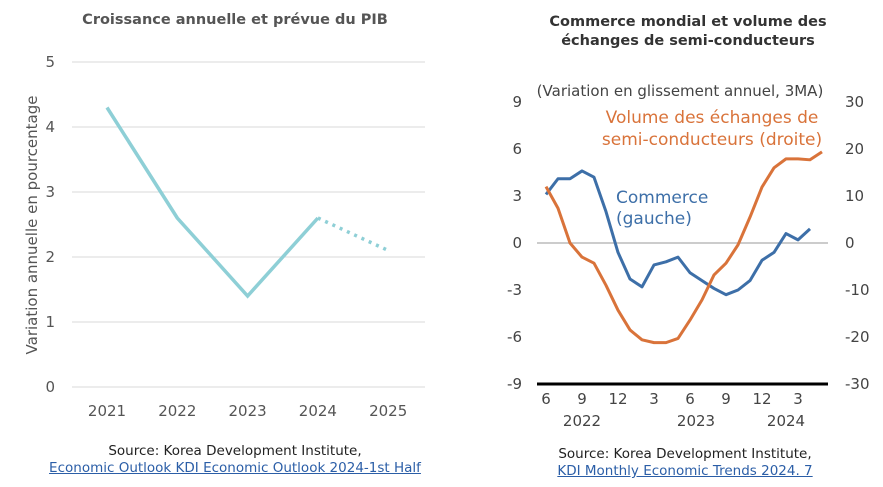  What do you see at coordinates (854, 102) in the screenshot?
I see `right-y-tick-label: 30` at bounding box center [854, 102].